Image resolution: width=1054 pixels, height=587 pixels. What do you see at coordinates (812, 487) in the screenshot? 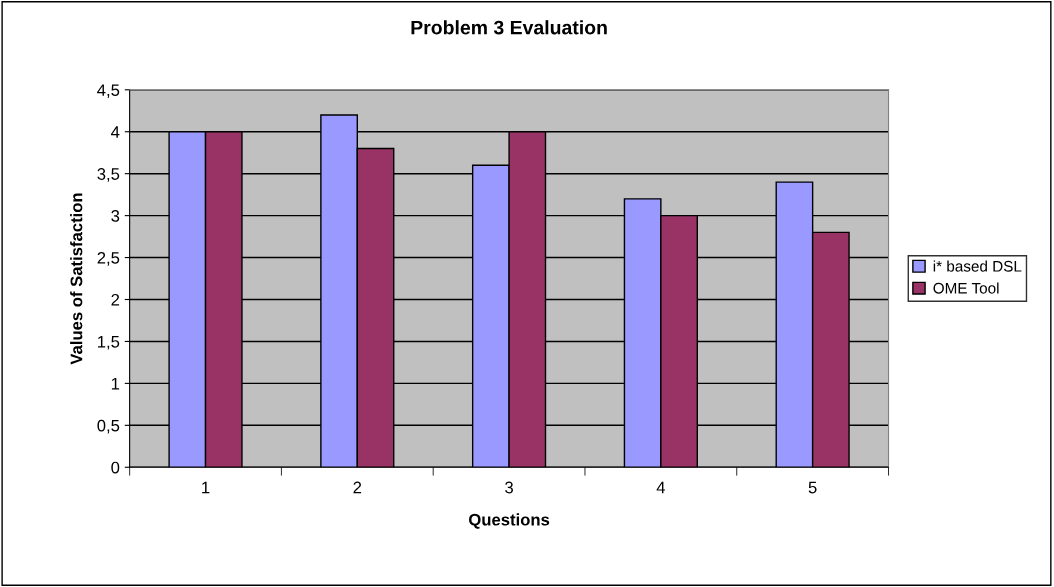
I see `x-tick-label: 5` at bounding box center [812, 487].